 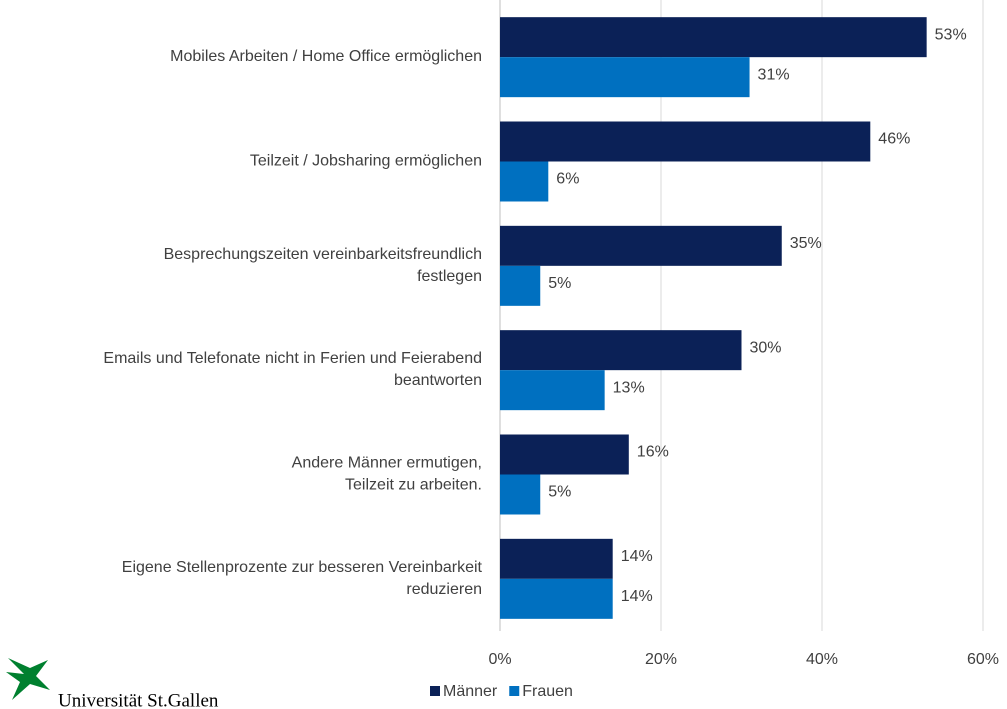 I want to click on x-tick-label: 0%, so click(x=499, y=659).